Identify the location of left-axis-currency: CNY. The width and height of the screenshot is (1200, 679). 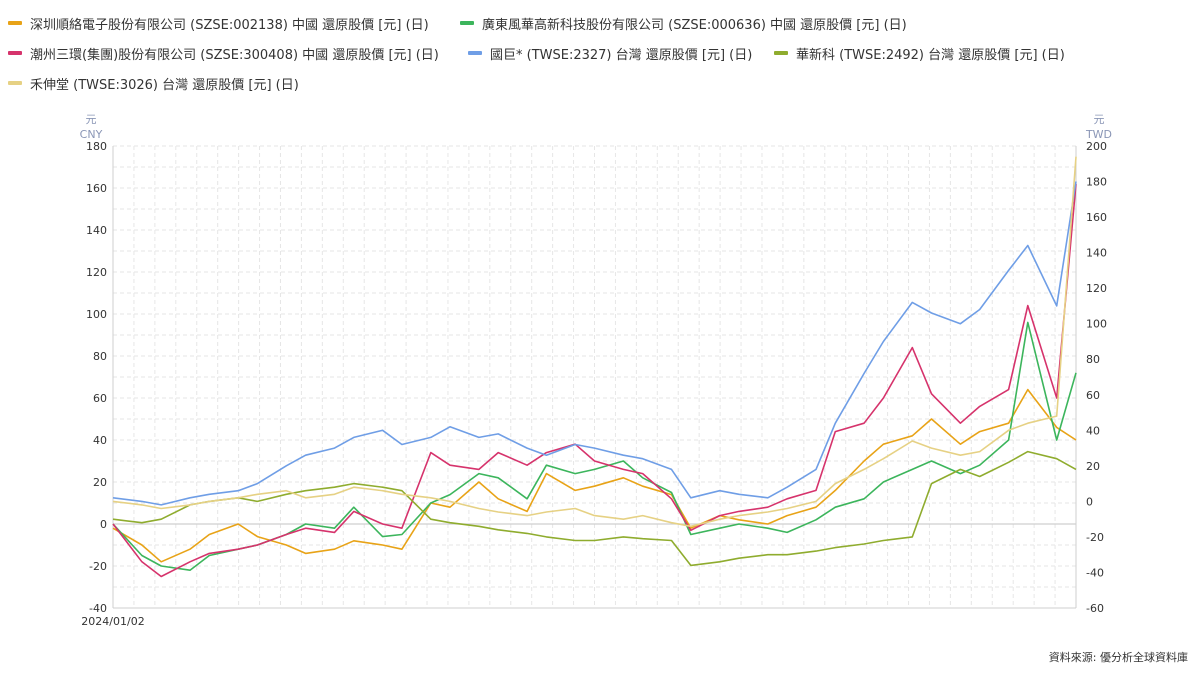
(91, 134).